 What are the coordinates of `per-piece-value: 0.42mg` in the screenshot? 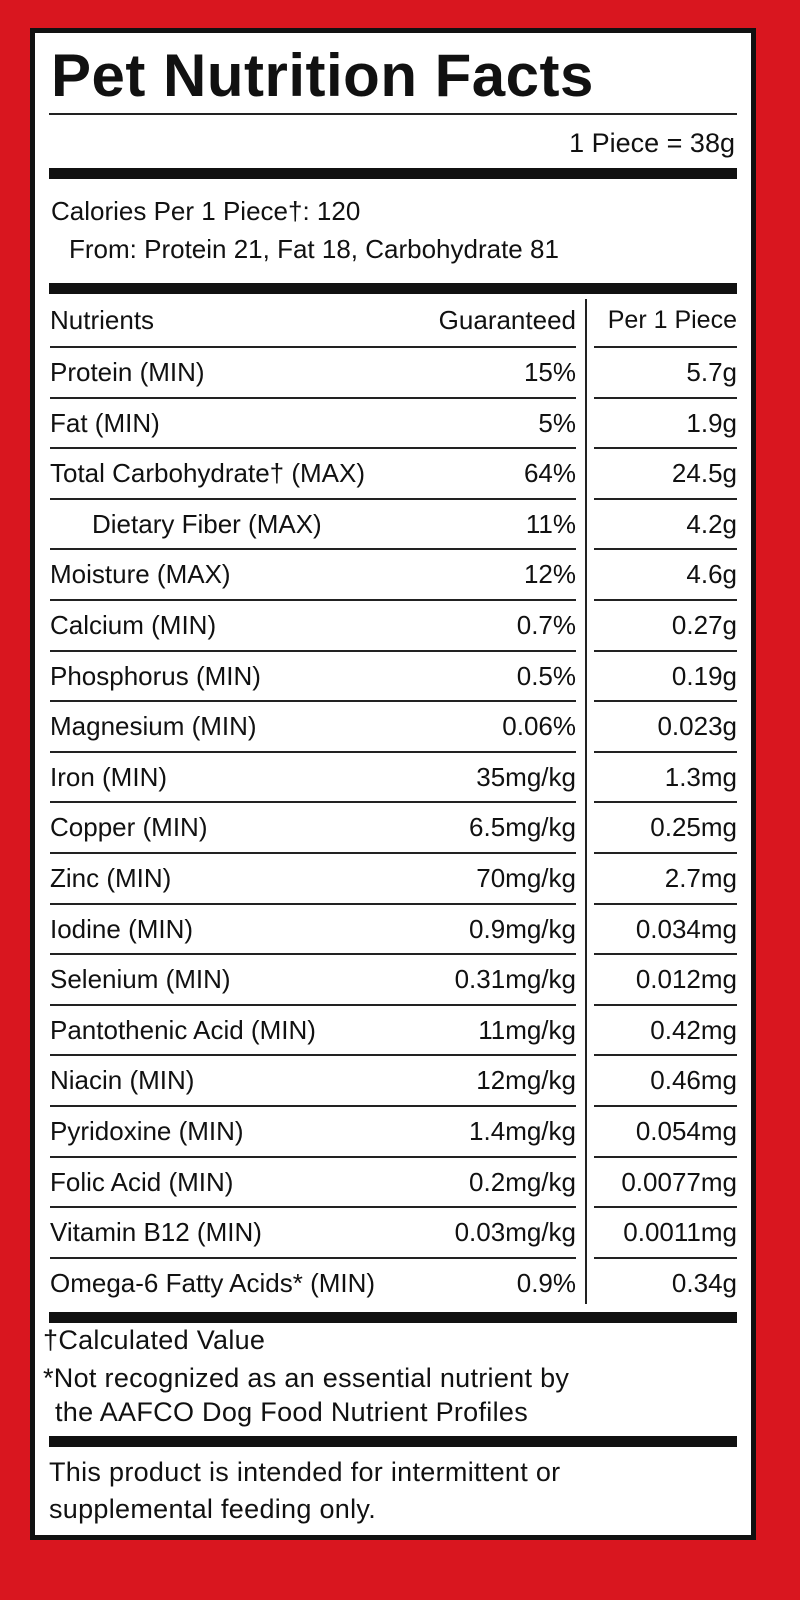 It's located at (693, 1029).